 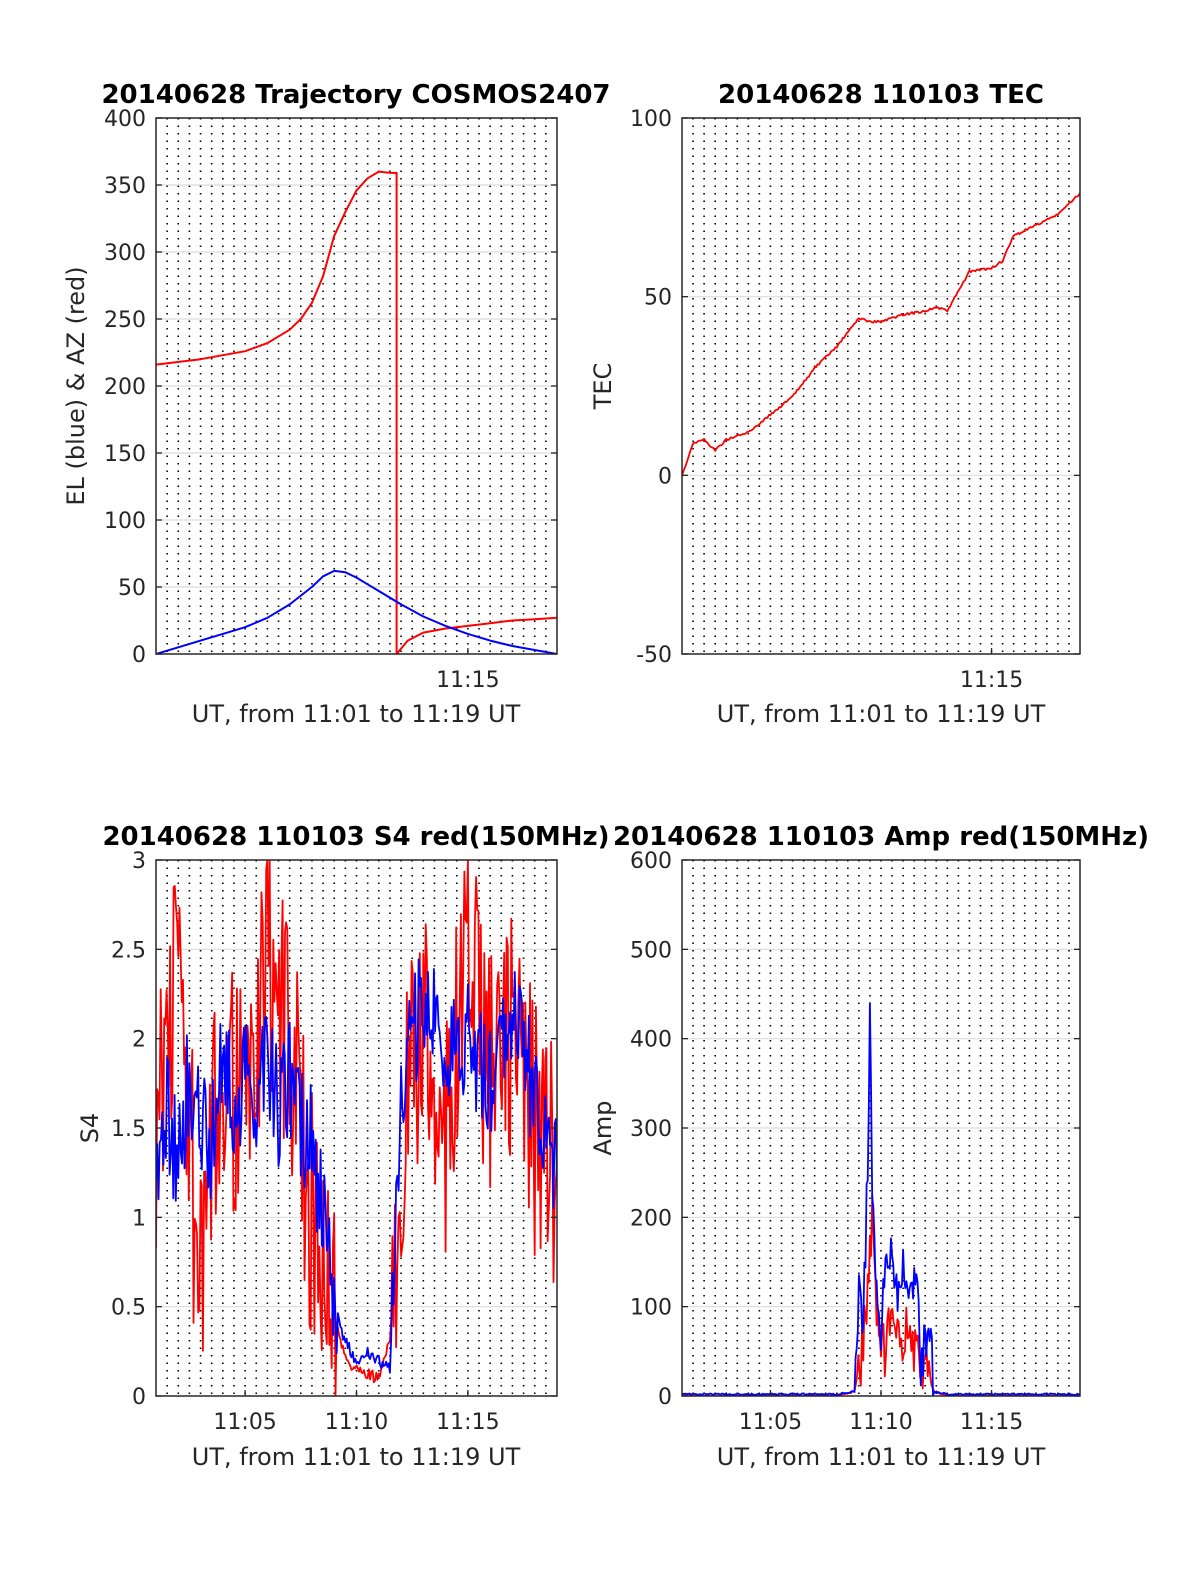 I want to click on y-tick-label: 350, so click(x=125, y=186).